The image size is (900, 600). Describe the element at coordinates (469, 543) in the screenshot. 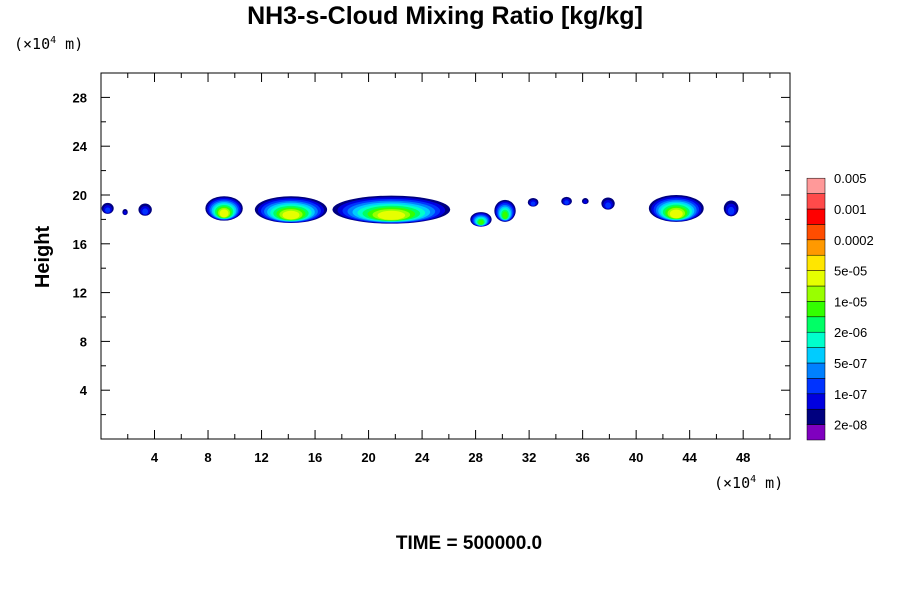

I see `time-label: TIME = 500000.0` at that location.